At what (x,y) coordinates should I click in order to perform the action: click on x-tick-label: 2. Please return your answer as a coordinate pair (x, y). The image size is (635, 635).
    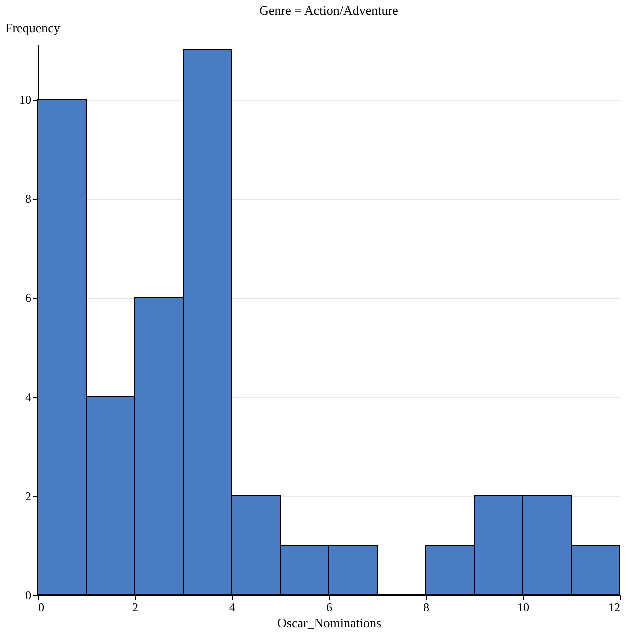
    Looking at the image, I should click on (135, 607).